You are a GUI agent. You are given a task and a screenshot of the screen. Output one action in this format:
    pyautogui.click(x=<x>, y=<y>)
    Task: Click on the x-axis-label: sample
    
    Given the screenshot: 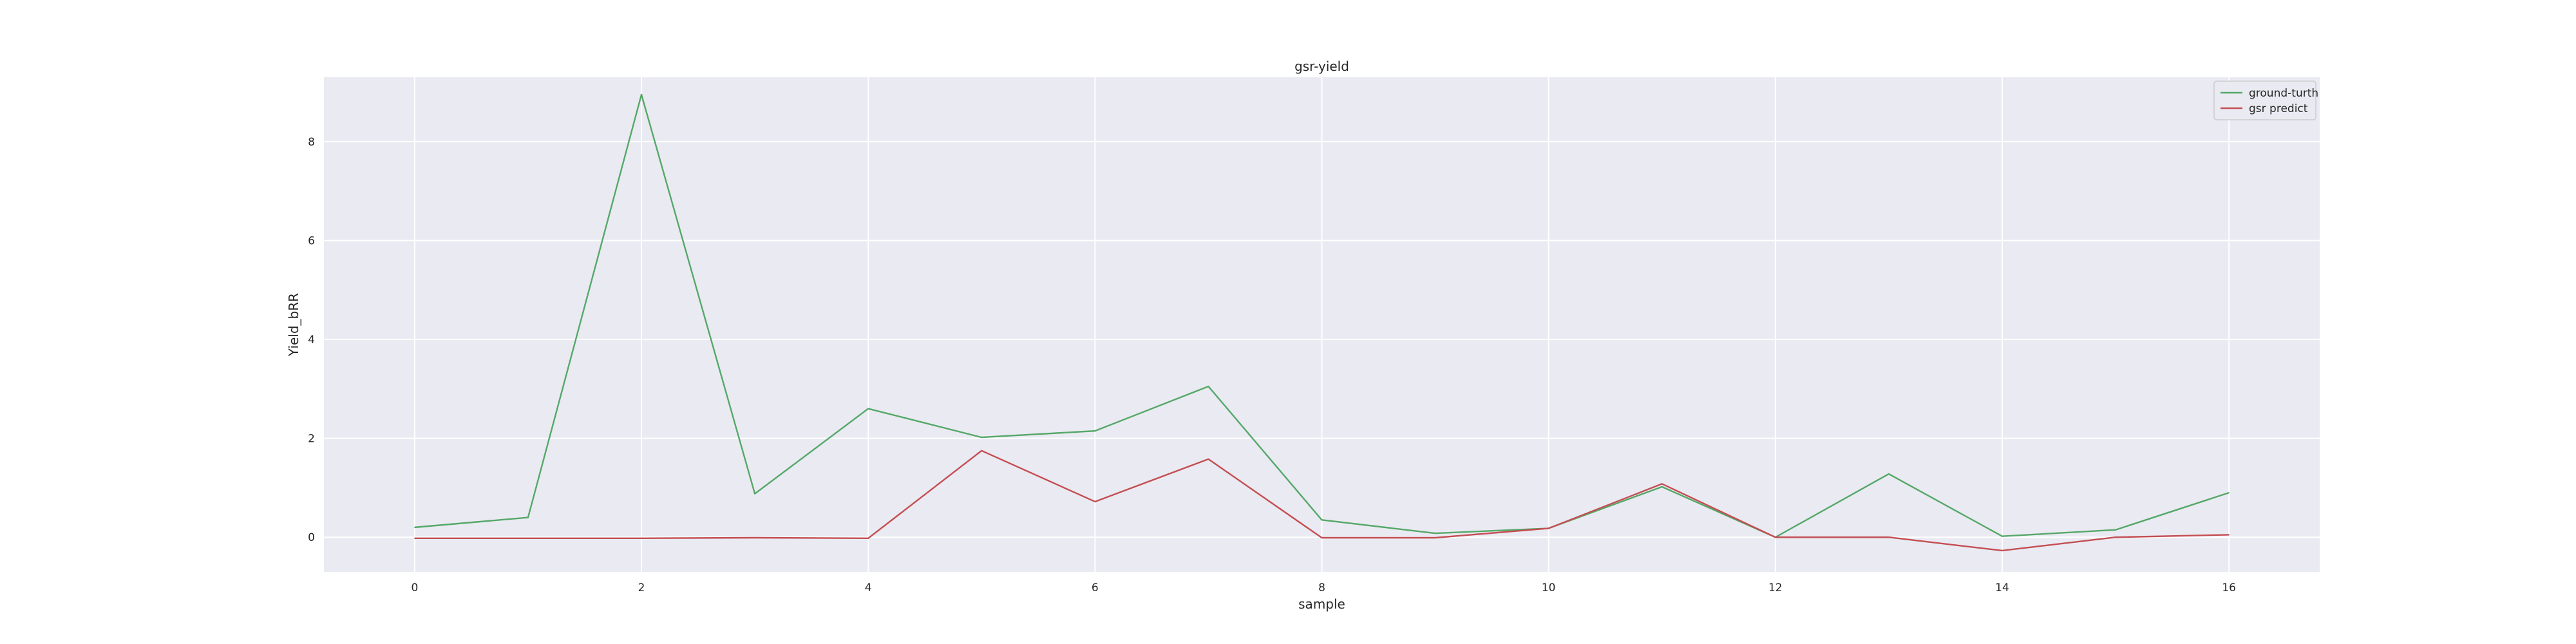 What is the action you would take?
    pyautogui.click(x=1321, y=604)
    